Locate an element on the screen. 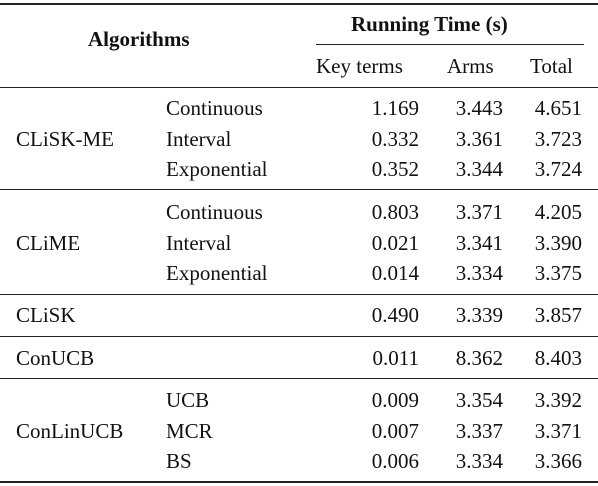  total-value: 3.375 is located at coordinates (558, 273).